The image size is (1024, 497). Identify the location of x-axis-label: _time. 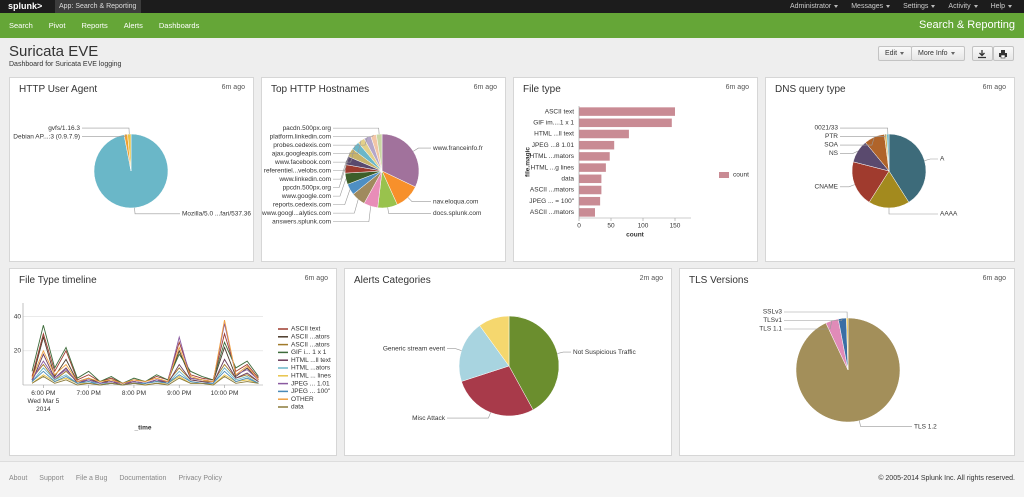
(143, 428).